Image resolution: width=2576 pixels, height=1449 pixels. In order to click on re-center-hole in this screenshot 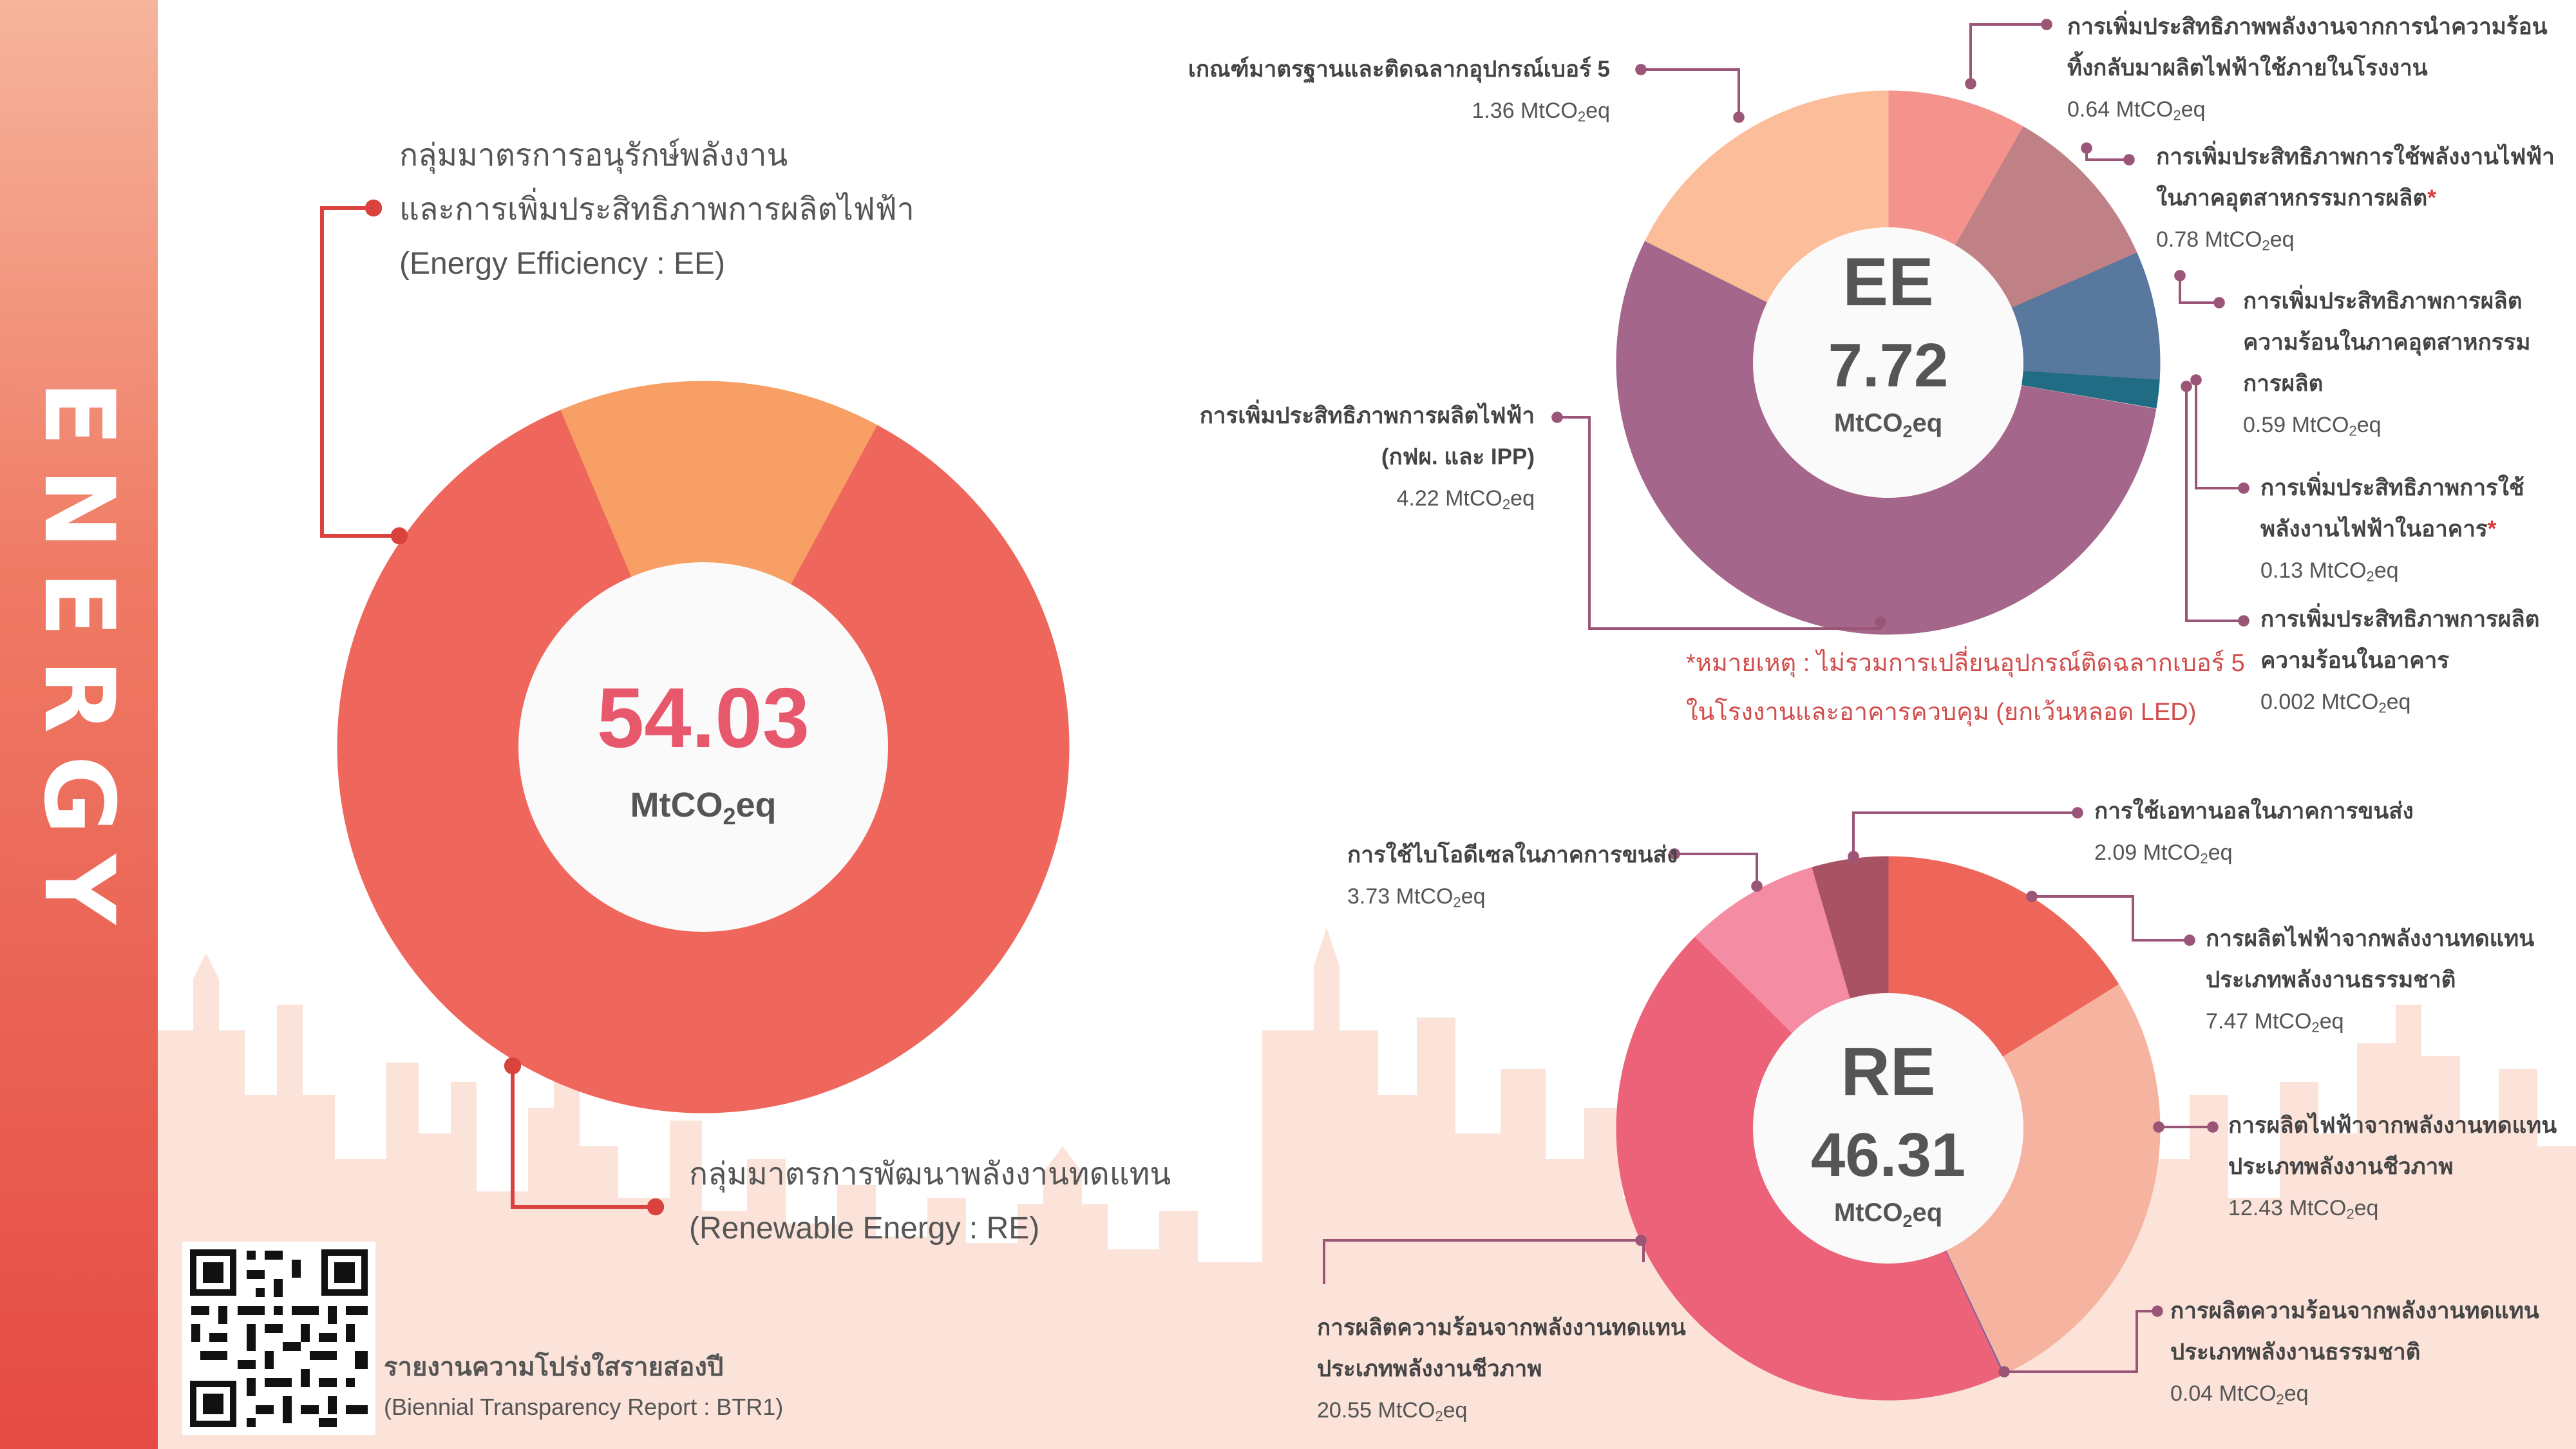, I will do `click(1888, 1128)`.